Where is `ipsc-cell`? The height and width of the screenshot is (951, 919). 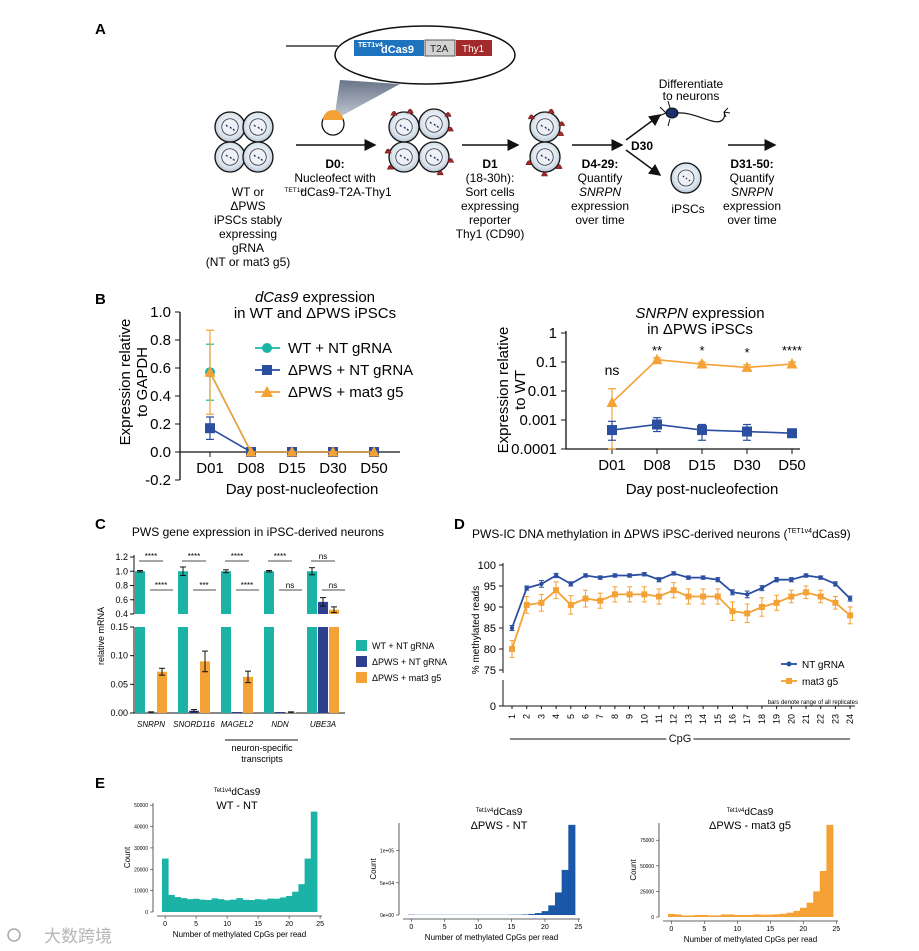
ipsc-cell is located at coordinates (686, 178).